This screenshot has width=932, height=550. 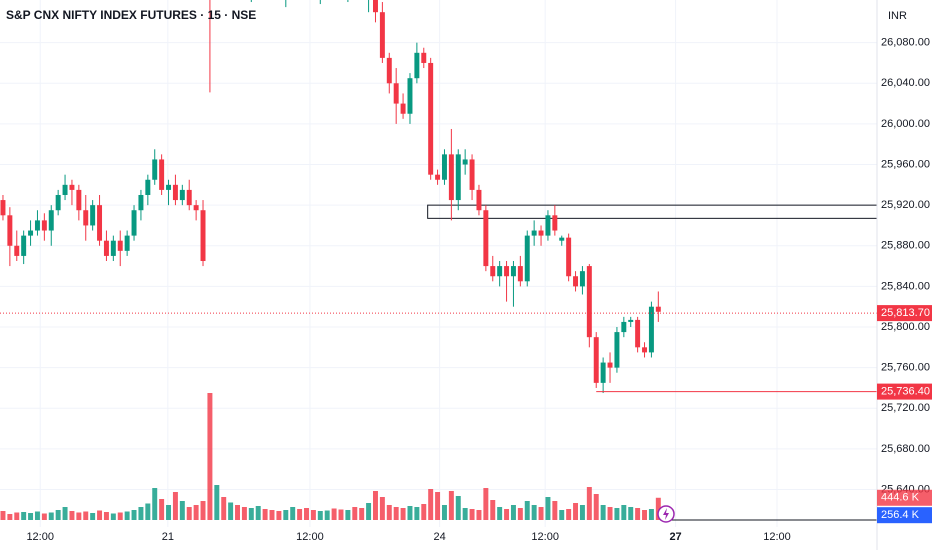 What do you see at coordinates (905, 368) in the screenshot?
I see `y-tick-label: 25,760.00` at bounding box center [905, 368].